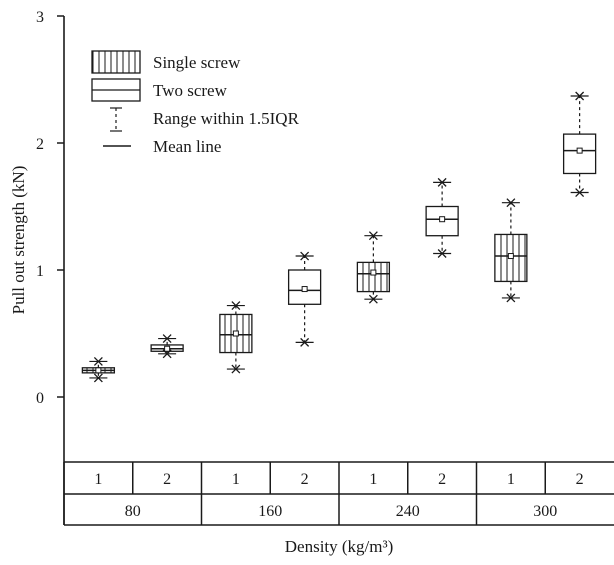  What do you see at coordinates (40, 17) in the screenshot?
I see `y-tick-label: 3` at bounding box center [40, 17].